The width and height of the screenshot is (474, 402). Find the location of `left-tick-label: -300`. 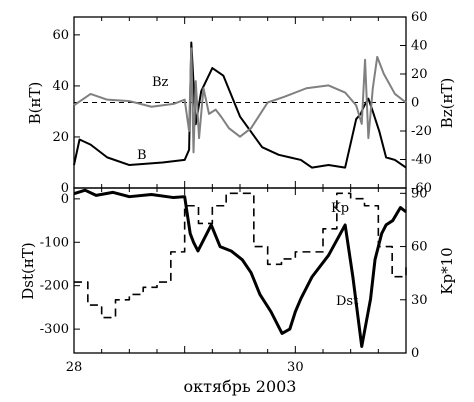

left-tick-label: -300 is located at coordinates (54, 329).